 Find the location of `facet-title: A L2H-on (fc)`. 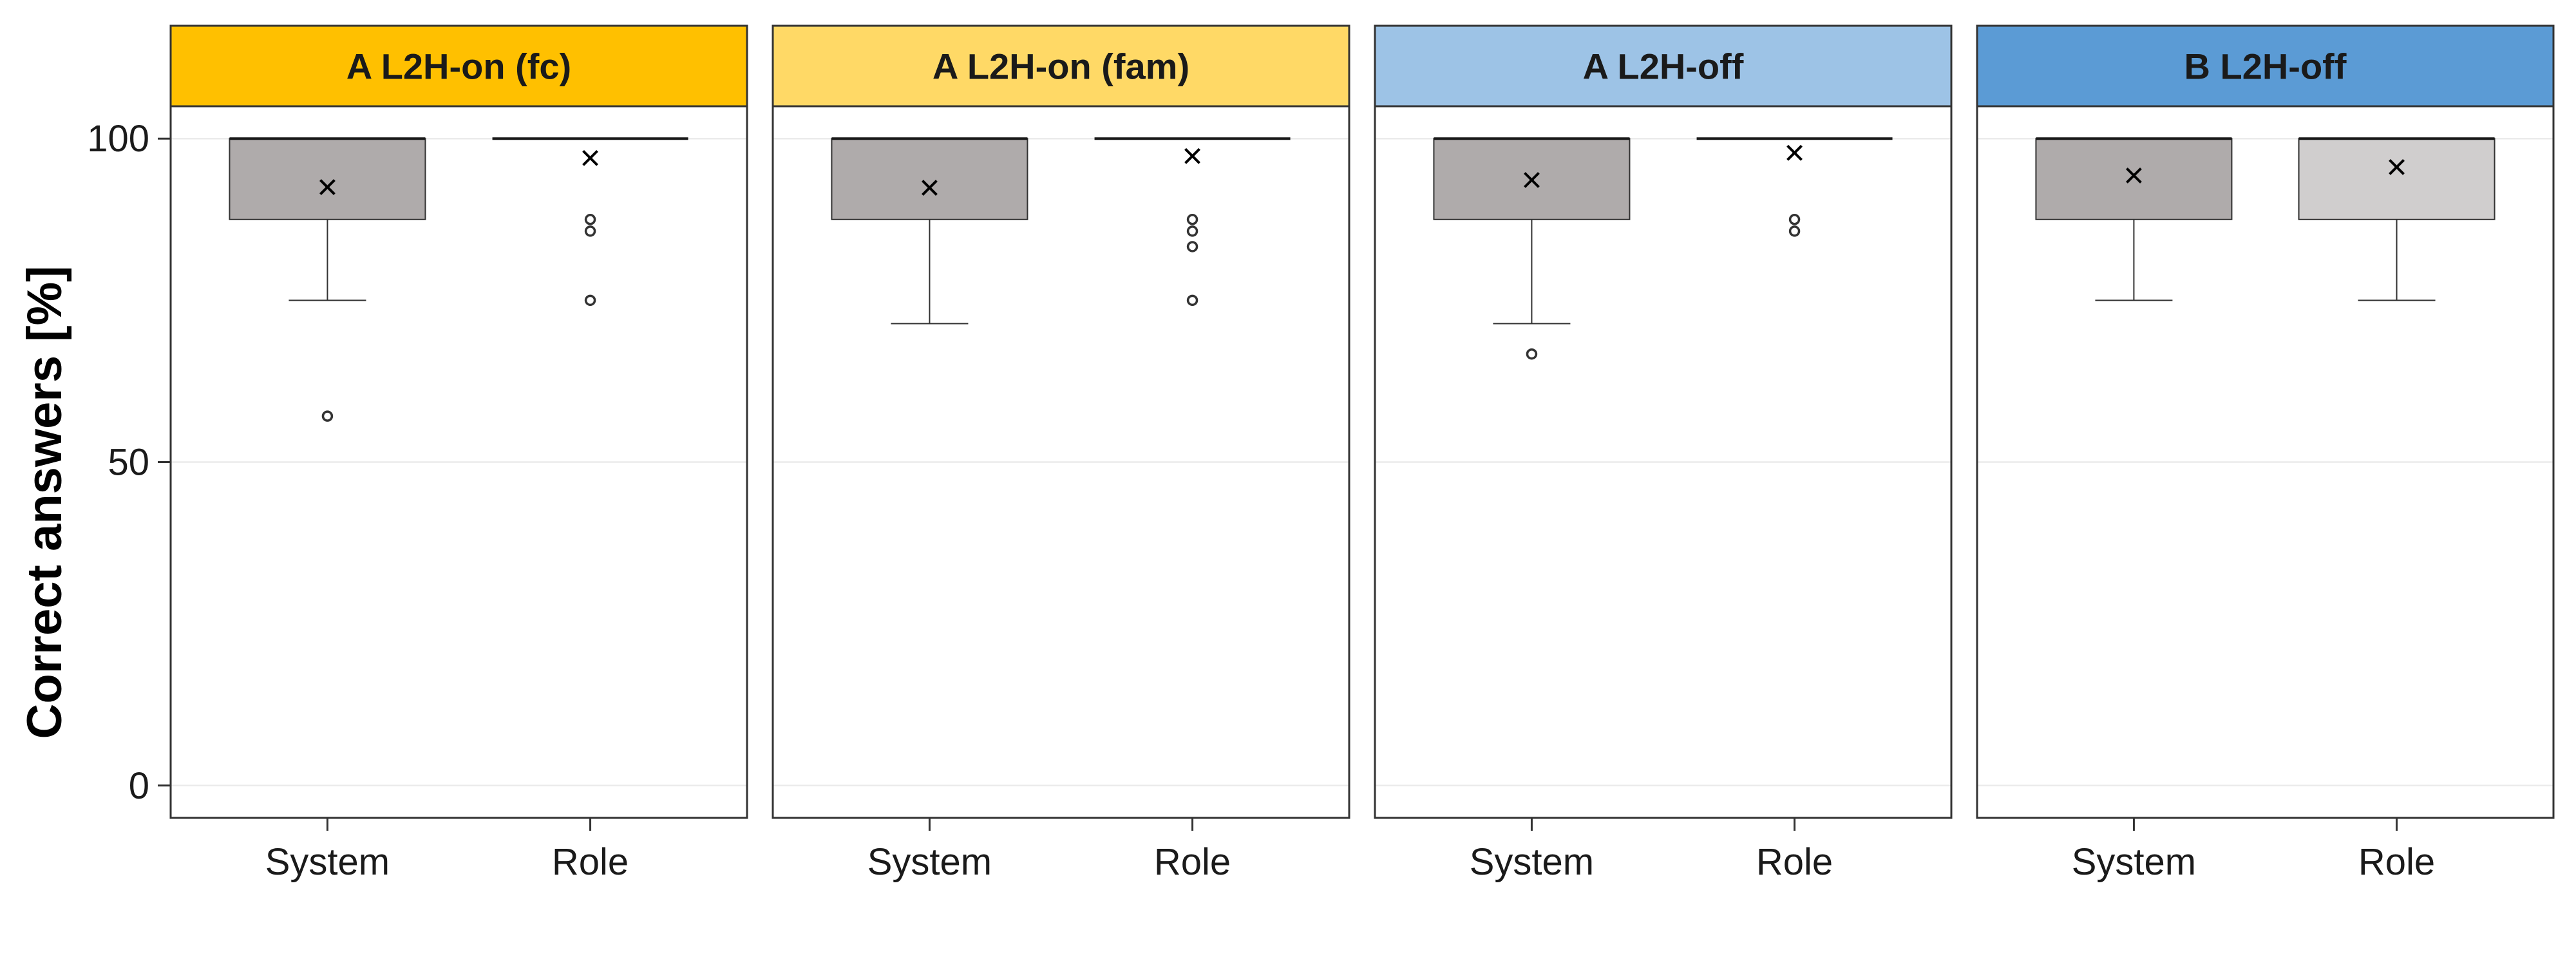

facet-title: A L2H-on (fc) is located at coordinates (459, 66).